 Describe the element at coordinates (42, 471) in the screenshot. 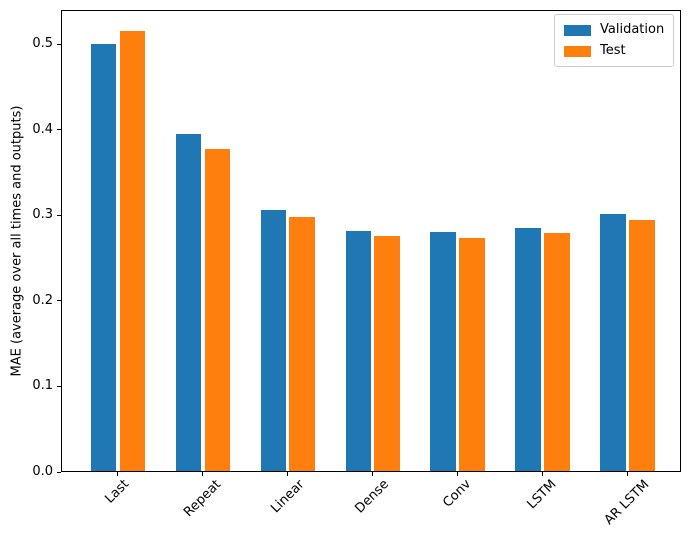

I see `y-tick-label: 0.0` at that location.